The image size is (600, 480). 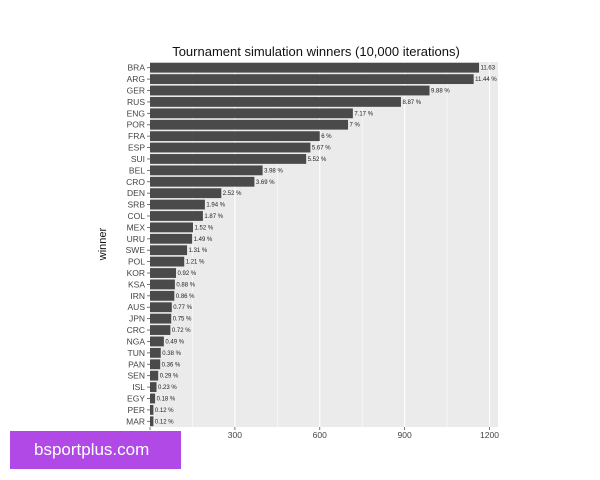 What do you see at coordinates (169, 250) in the screenshot?
I see `bar-swe` at bounding box center [169, 250].